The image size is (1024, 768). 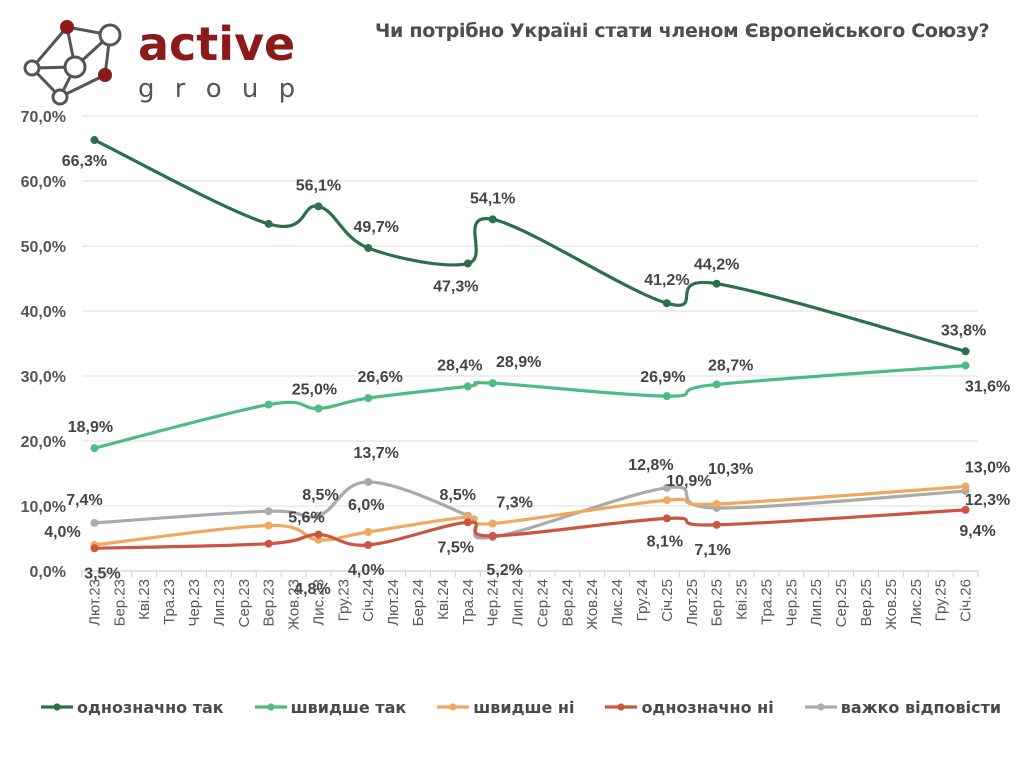 What do you see at coordinates (791, 603) in the screenshot?
I see `x-tick-label: Чер.25` at bounding box center [791, 603].